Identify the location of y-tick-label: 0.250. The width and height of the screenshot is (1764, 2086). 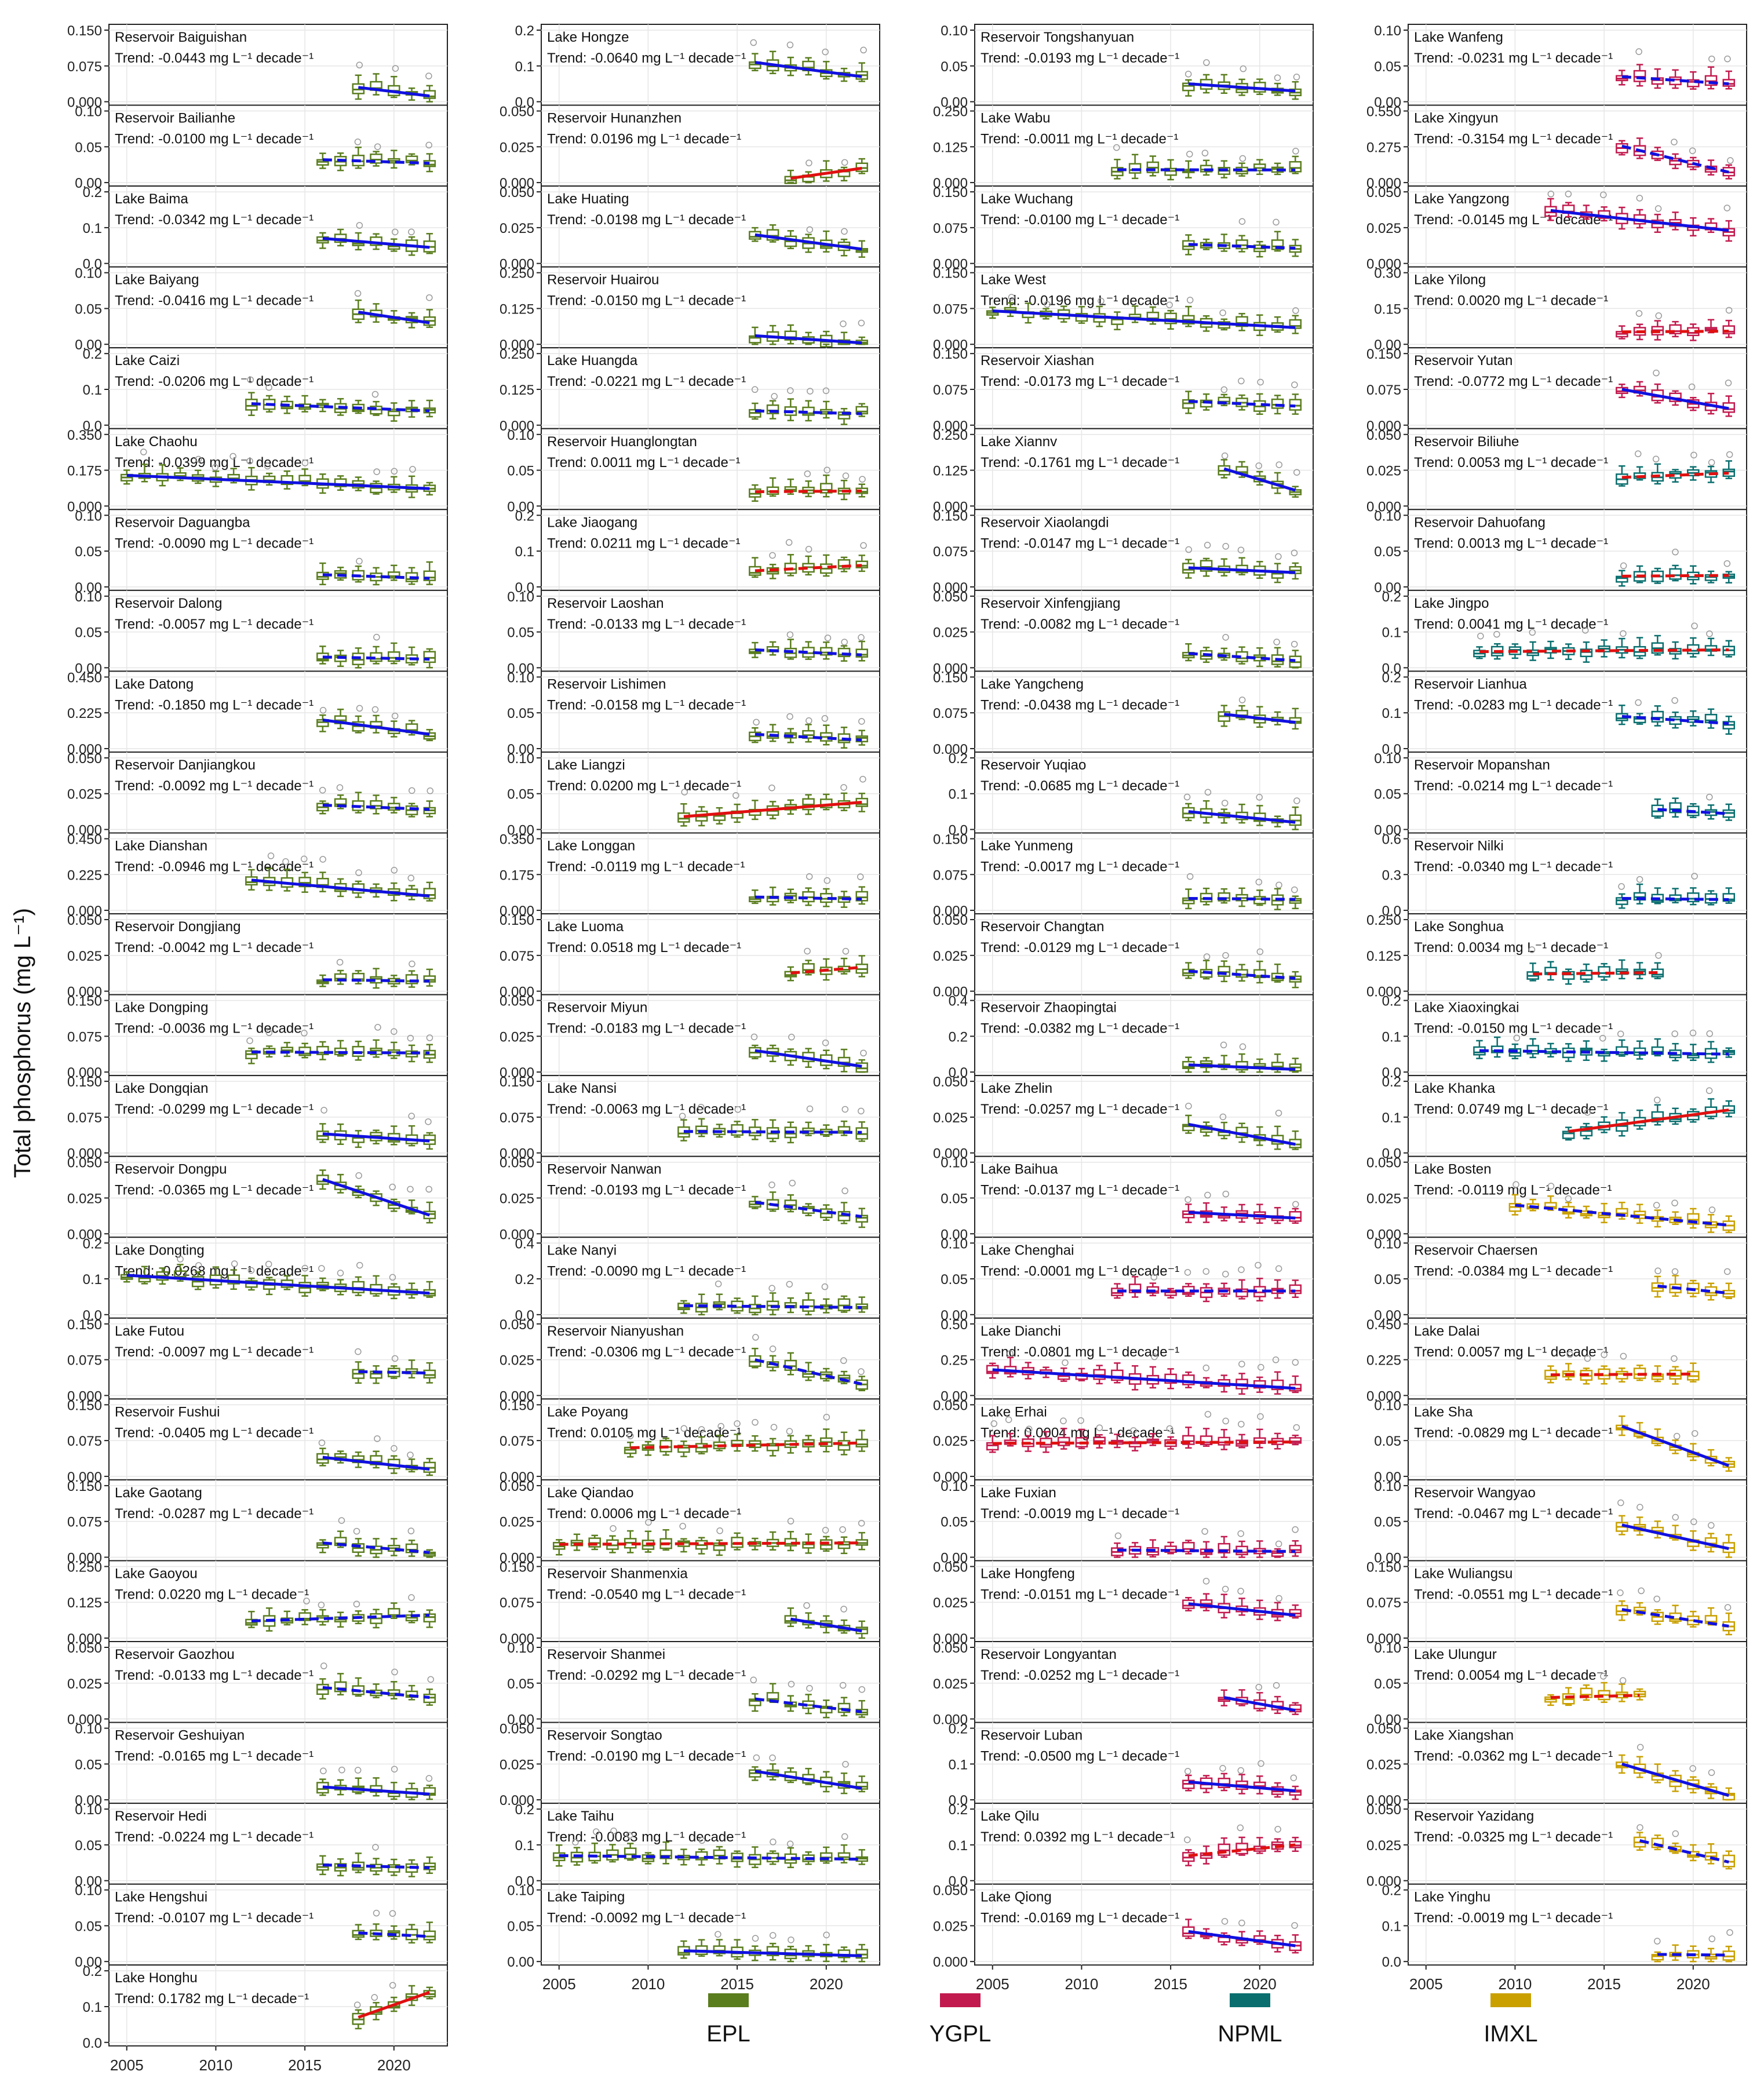
(517, 354).